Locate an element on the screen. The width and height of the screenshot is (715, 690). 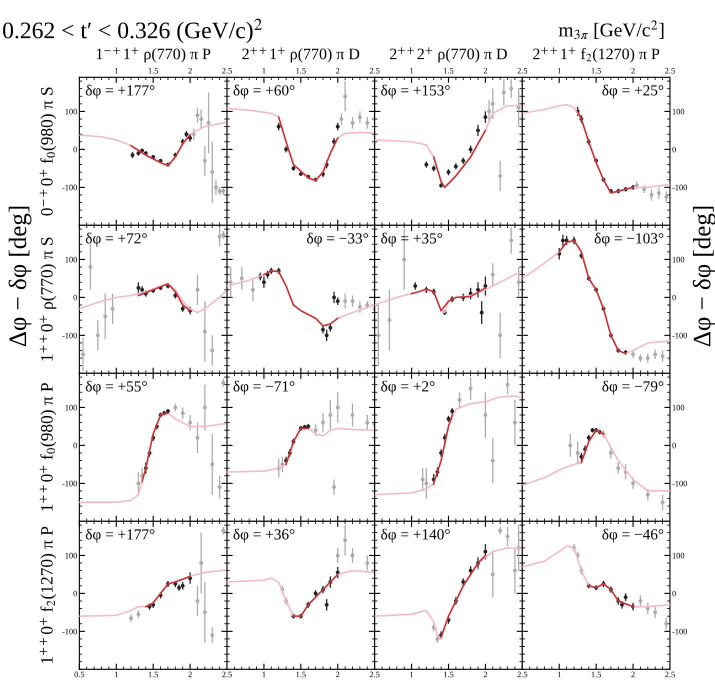
annotation: δφ = +60° is located at coordinates (263, 91).